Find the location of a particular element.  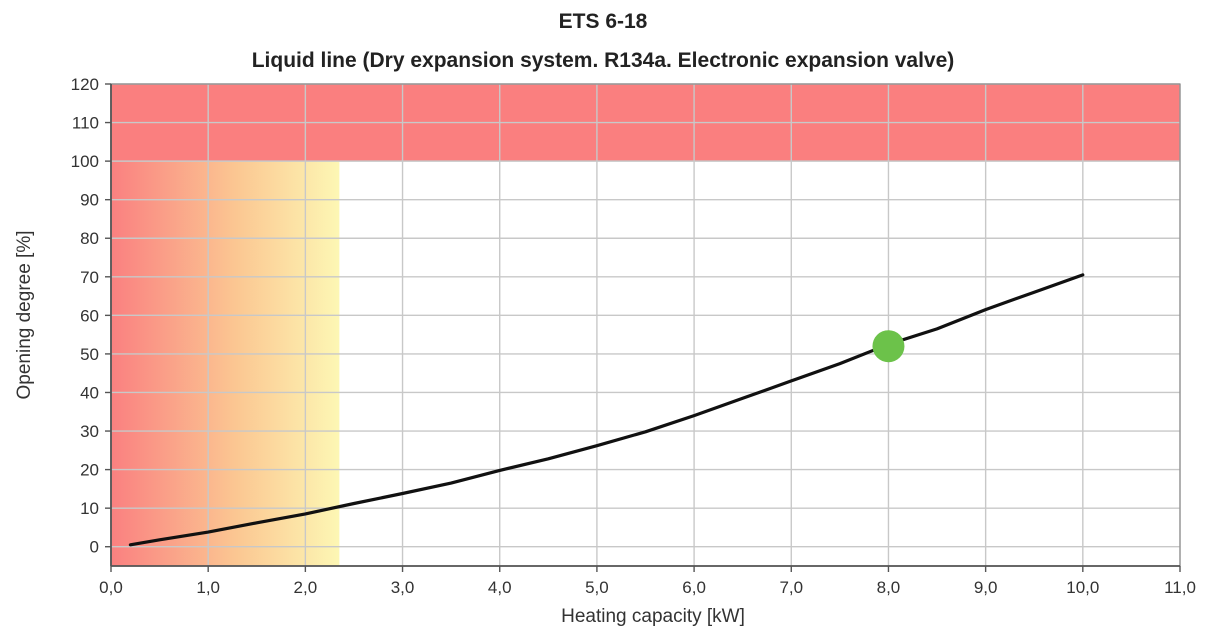

y-tick-label: 100 is located at coordinates (85, 161).